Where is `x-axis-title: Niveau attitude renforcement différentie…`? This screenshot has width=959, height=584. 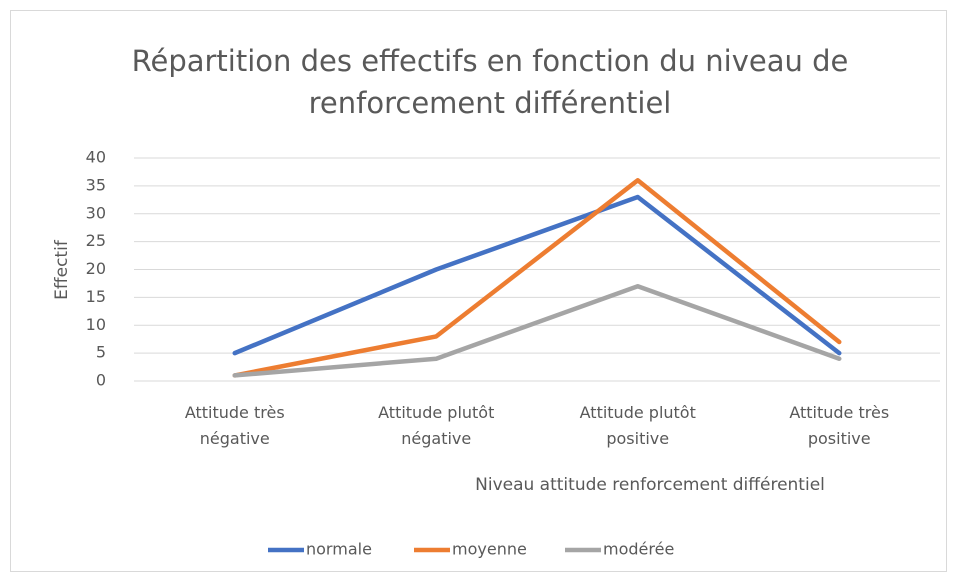
x-axis-title: Niveau attitude renforcement différentie… is located at coordinates (650, 485).